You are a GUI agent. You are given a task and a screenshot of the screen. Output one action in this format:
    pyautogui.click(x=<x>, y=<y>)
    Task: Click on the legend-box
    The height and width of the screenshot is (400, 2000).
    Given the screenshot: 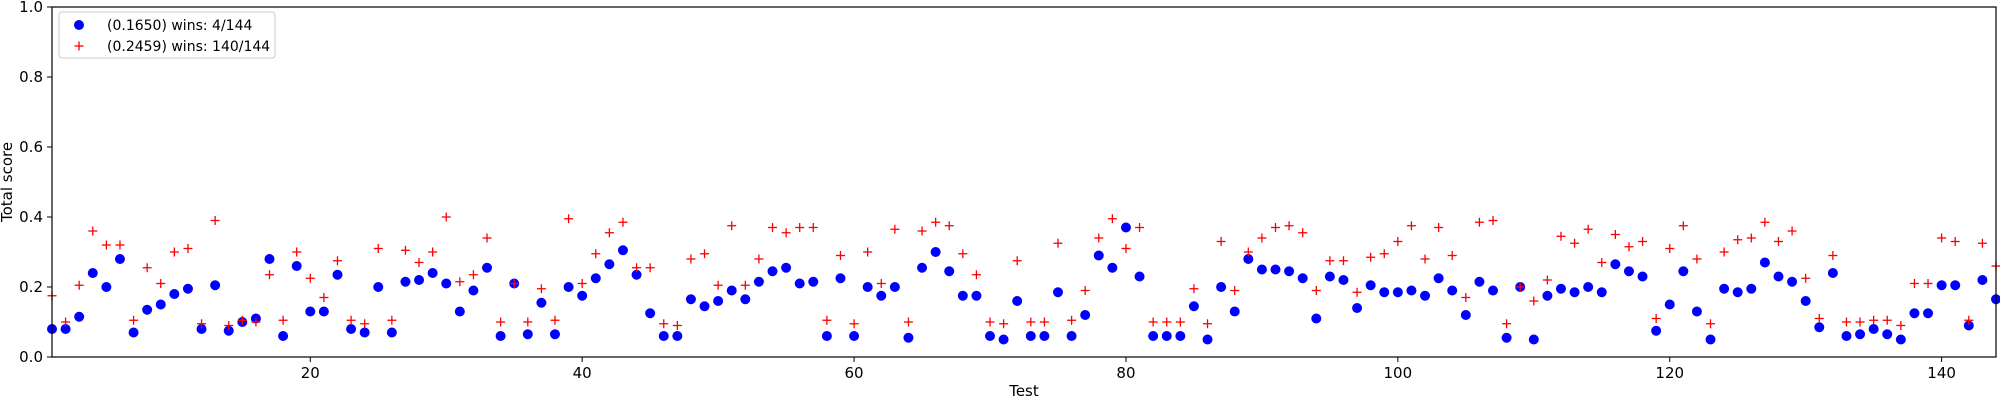 What is the action you would take?
    pyautogui.click(x=167, y=35)
    